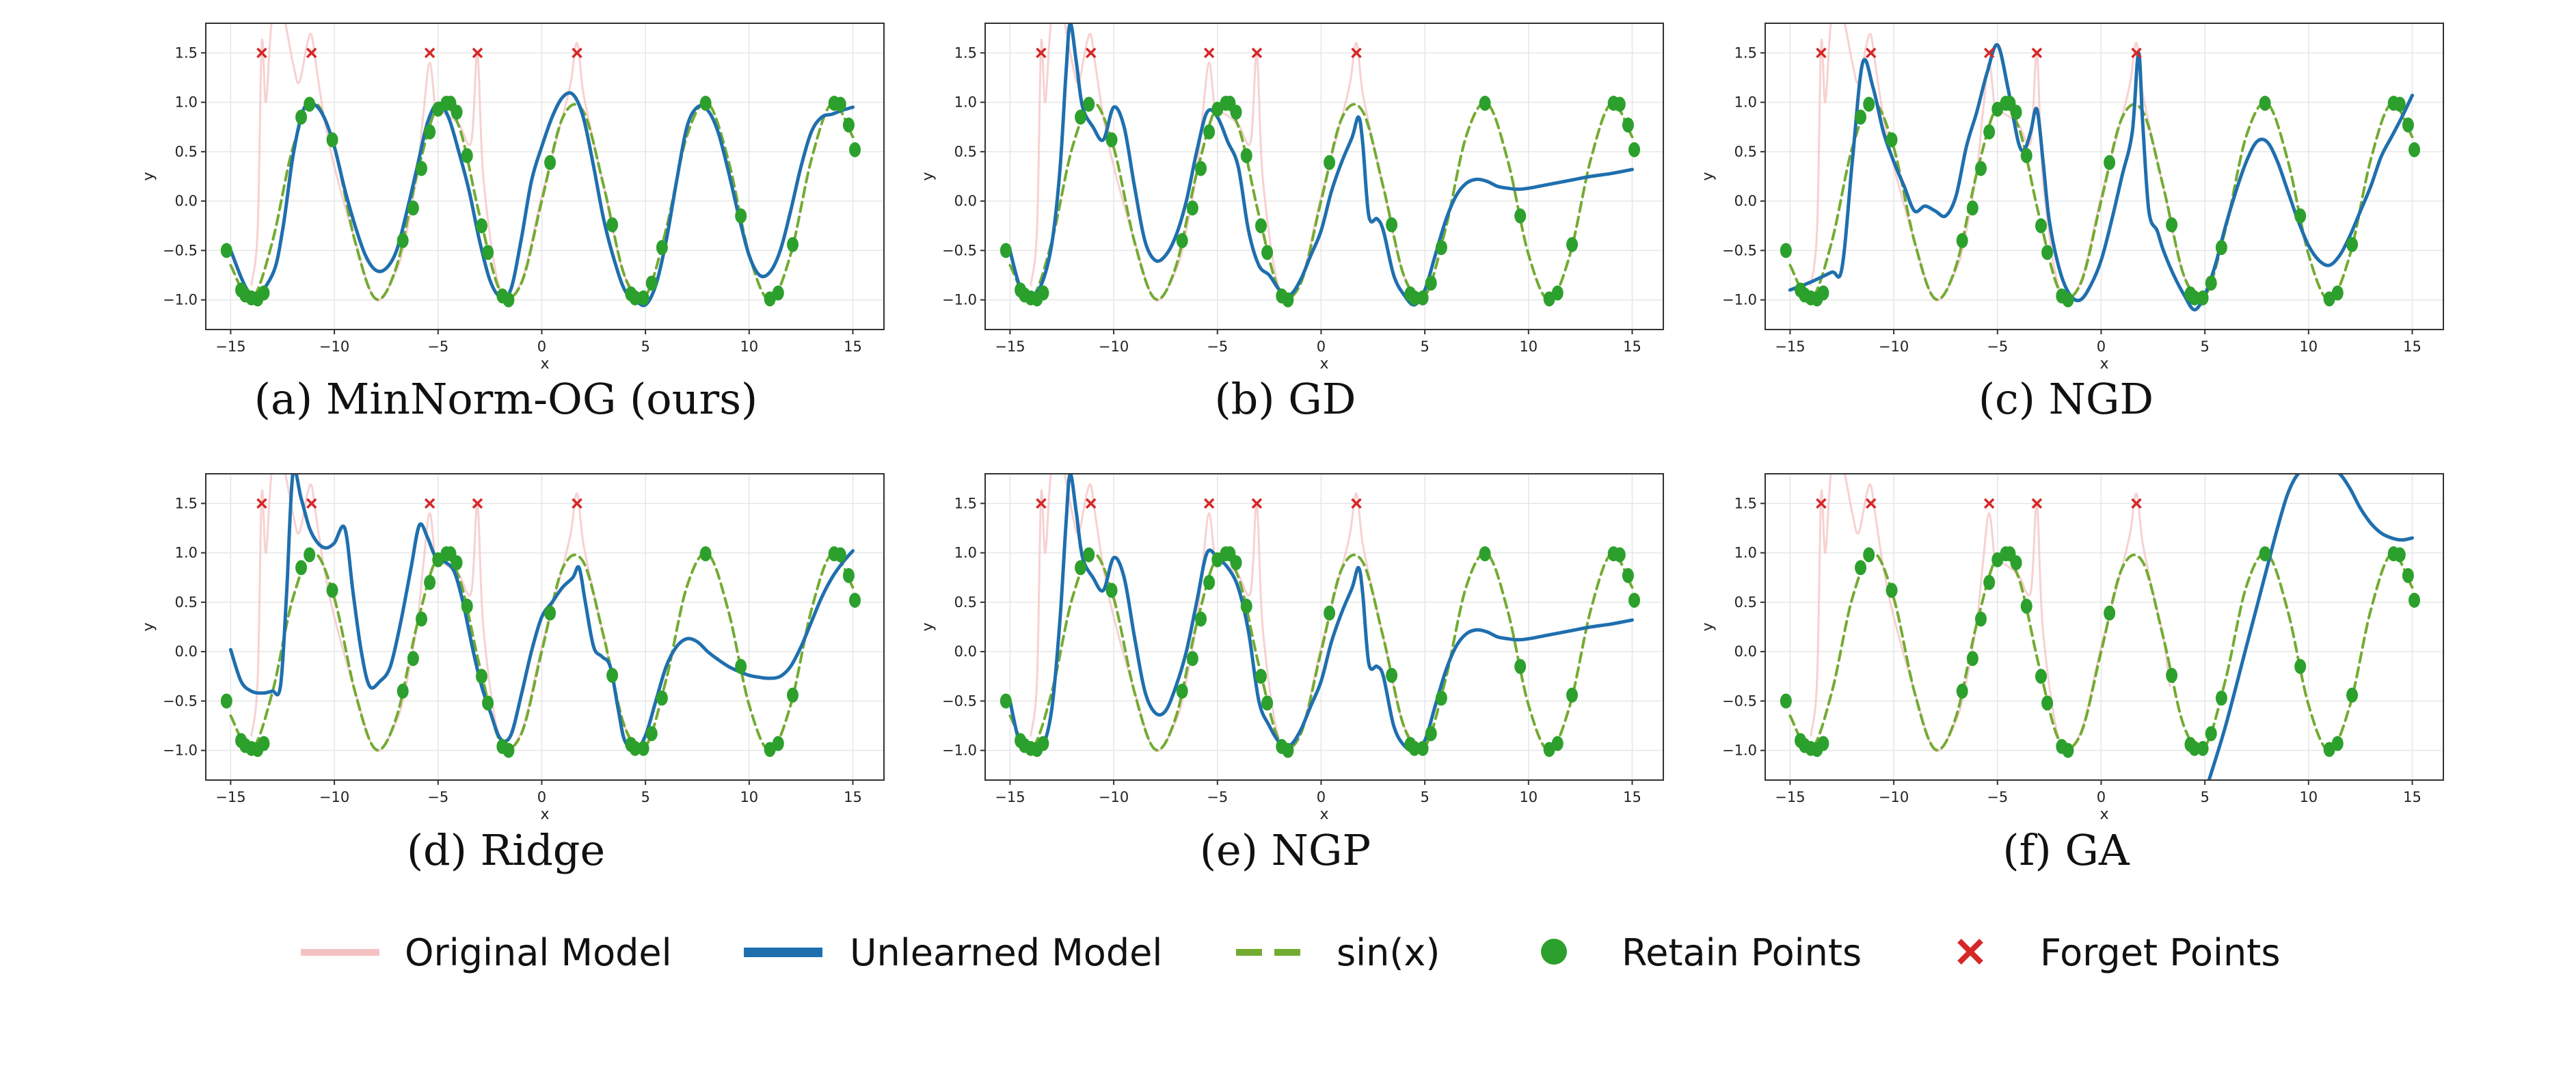  What do you see at coordinates (853, 346) in the screenshot?
I see `panel-a-xtick-label-6: 15` at bounding box center [853, 346].